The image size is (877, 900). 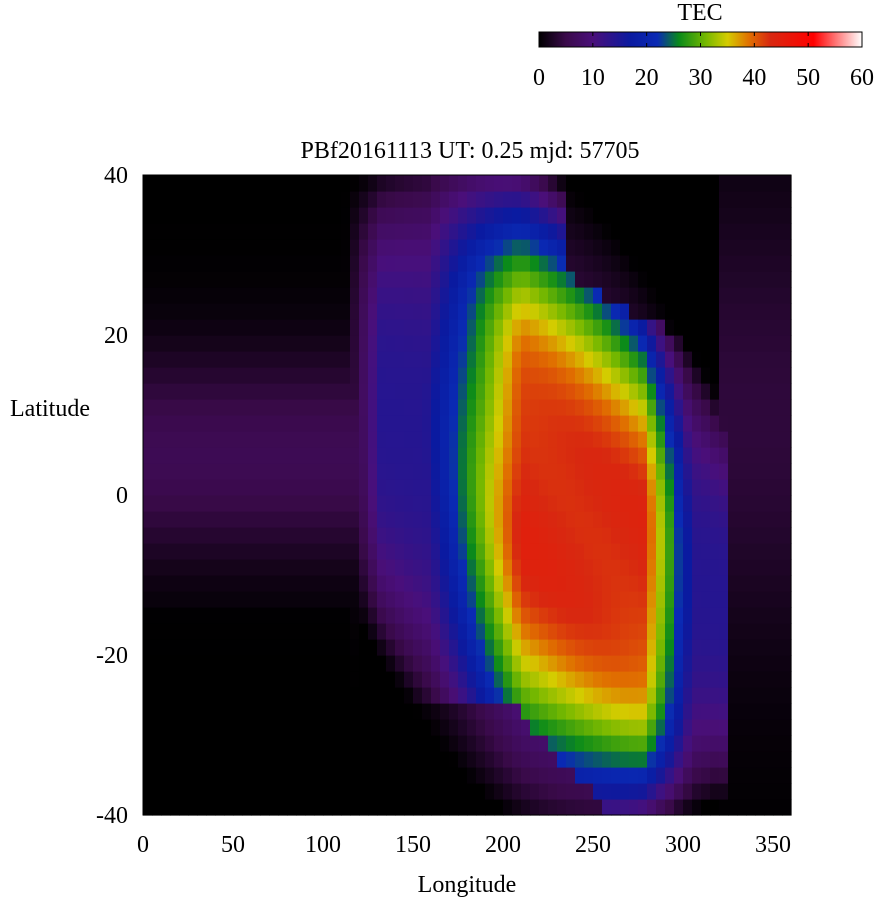 What do you see at coordinates (464, 845) in the screenshot?
I see `x-axis-ticks: 0 50 100 150 200 250 300 350` at bounding box center [464, 845].